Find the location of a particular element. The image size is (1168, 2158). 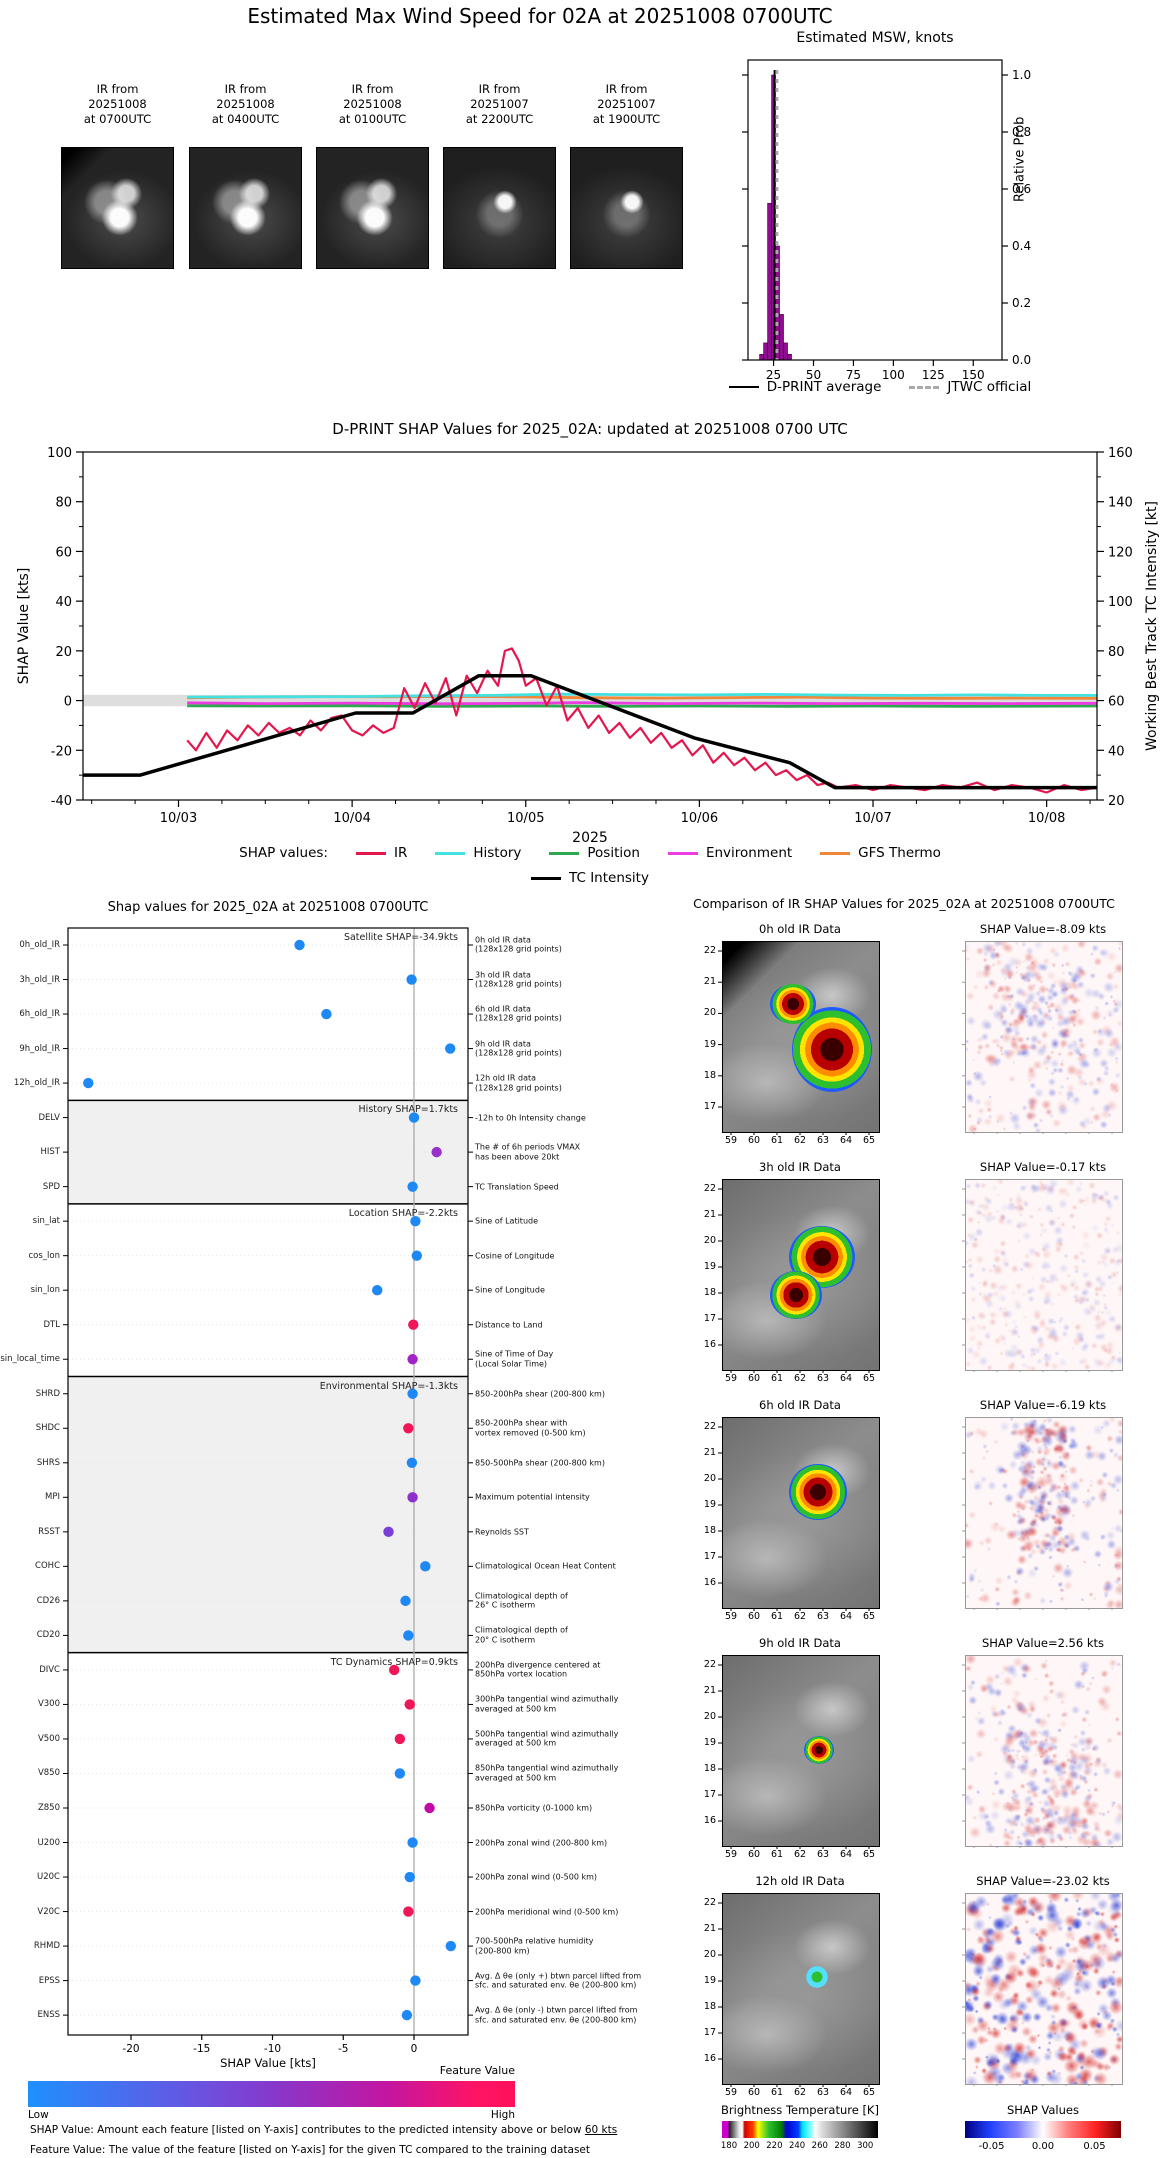

feature-label-Z850: Z850 is located at coordinates (48, 1808).